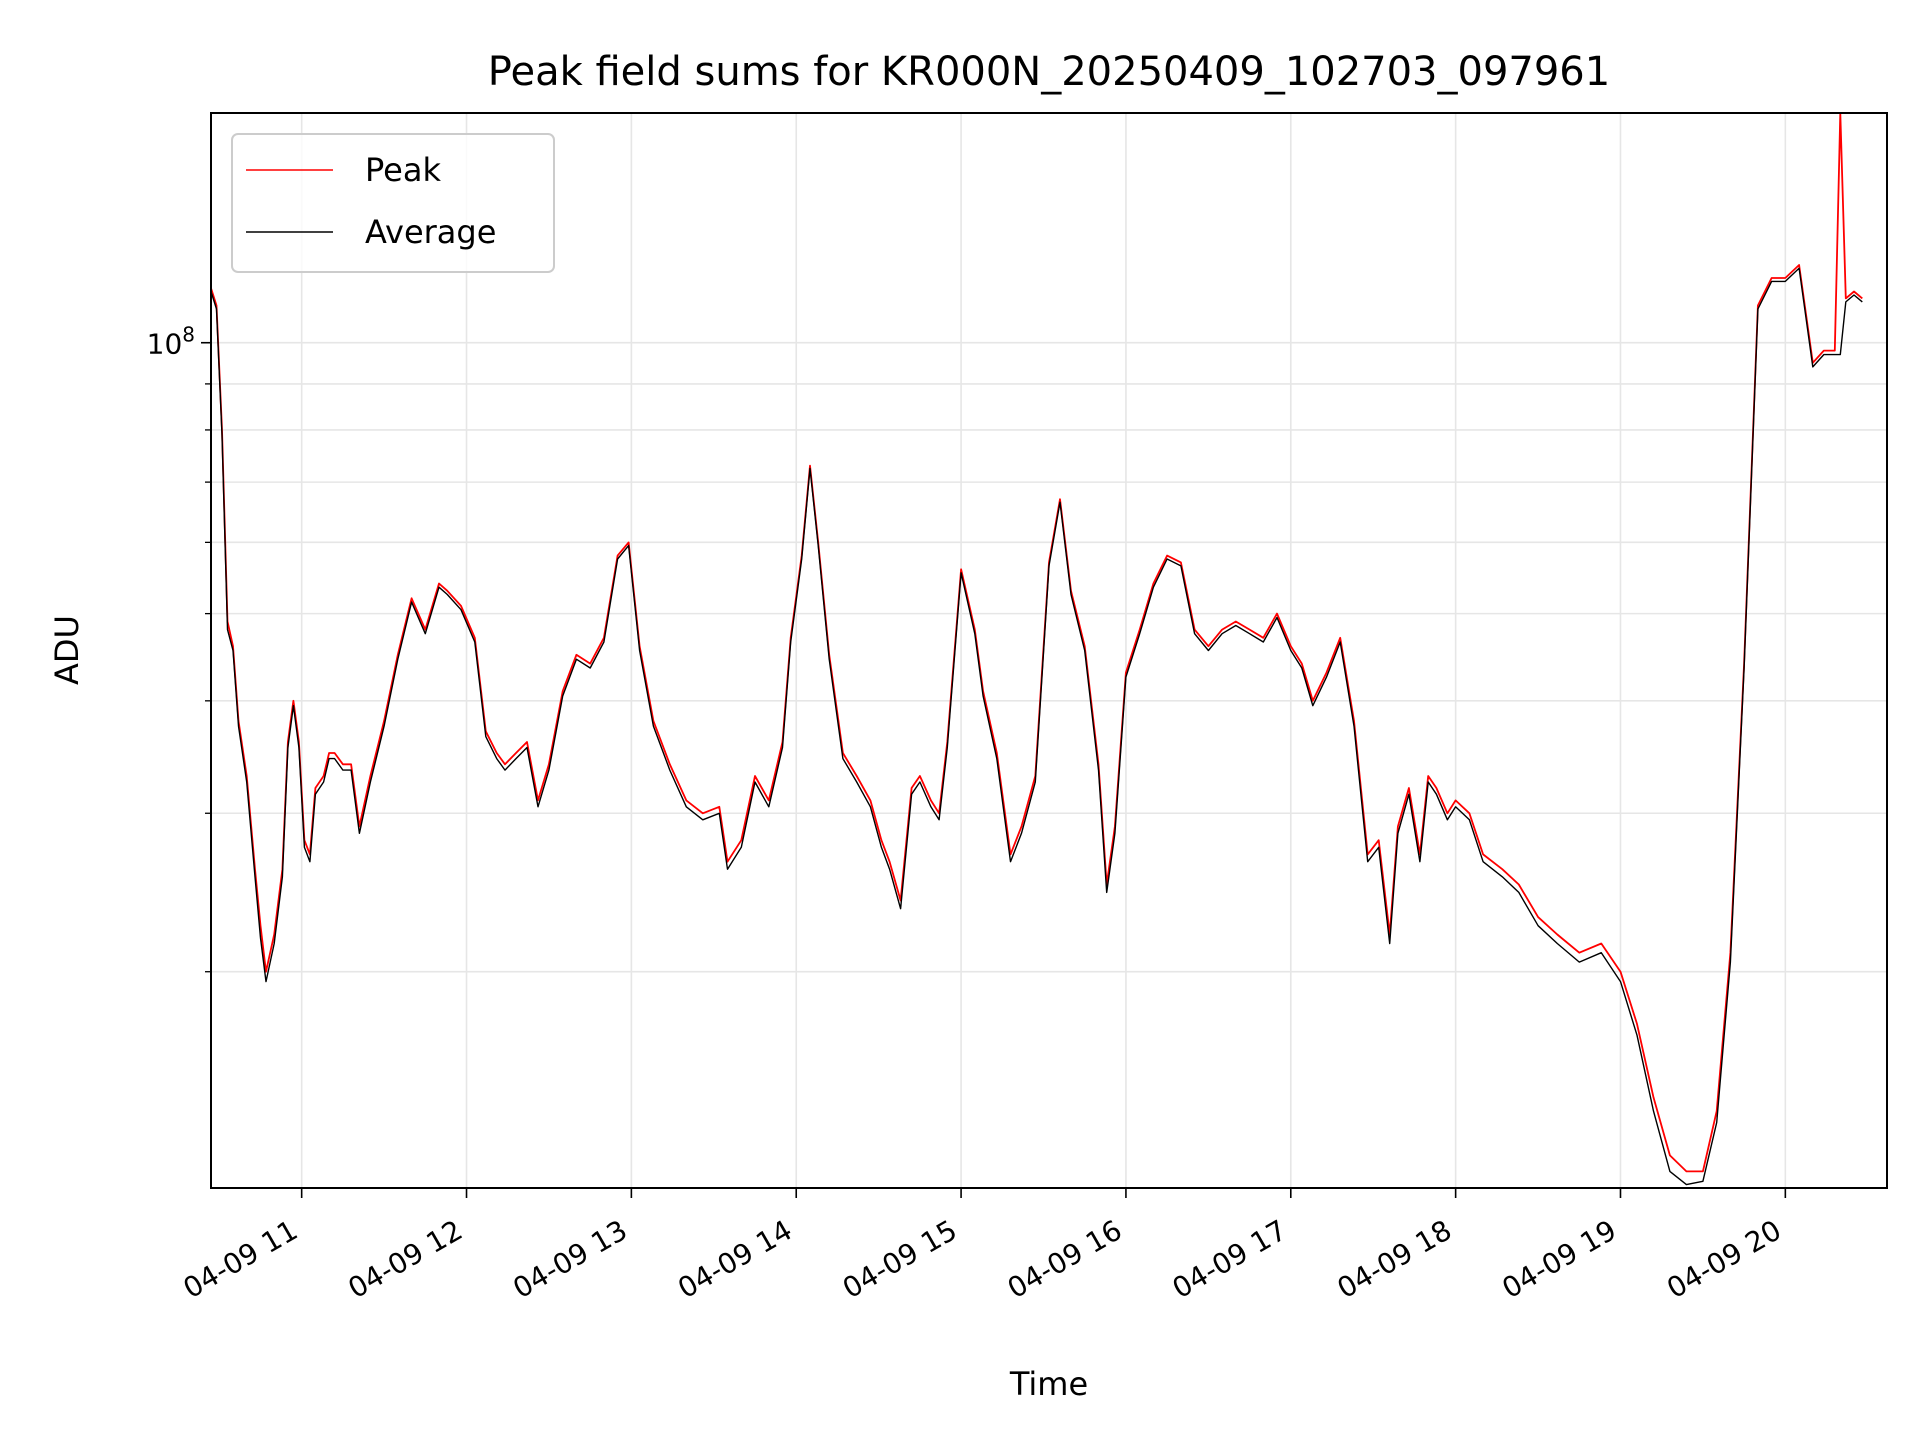 The width and height of the screenshot is (1920, 1440). What do you see at coordinates (430, 232) in the screenshot?
I see `legend-label-average: Average` at bounding box center [430, 232].